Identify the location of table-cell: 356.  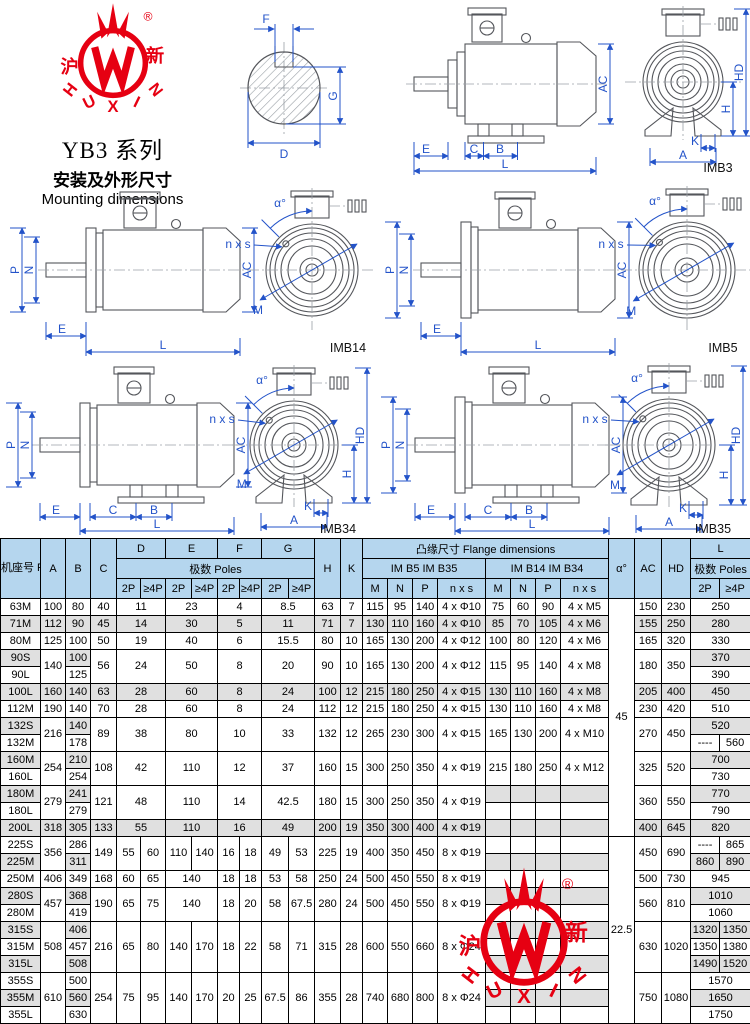
(53, 853).